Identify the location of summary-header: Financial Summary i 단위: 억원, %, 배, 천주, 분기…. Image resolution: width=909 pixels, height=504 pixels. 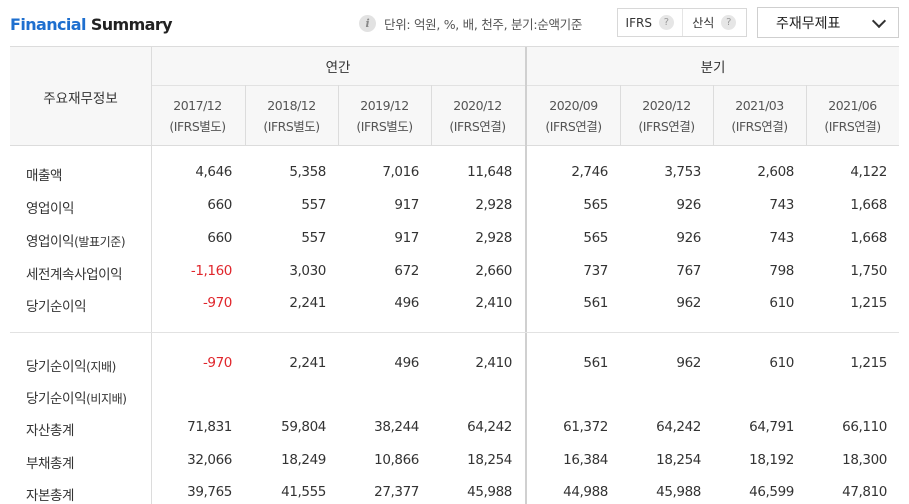
(454, 23).